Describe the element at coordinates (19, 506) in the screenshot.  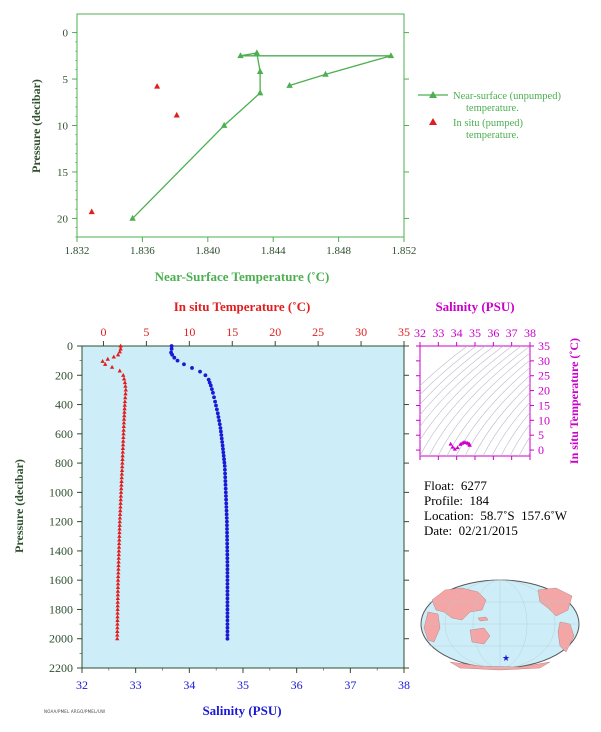
I see `profile-y-axis-label: Pressure (decibar)` at that location.